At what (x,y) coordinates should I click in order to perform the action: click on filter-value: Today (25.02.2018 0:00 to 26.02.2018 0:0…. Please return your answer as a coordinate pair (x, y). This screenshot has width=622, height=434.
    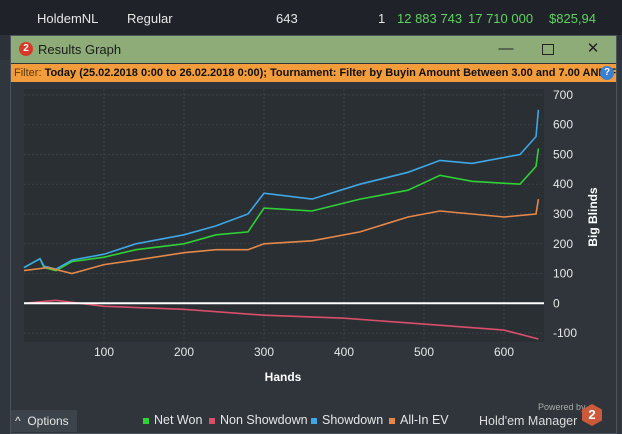
    Looking at the image, I should click on (330, 73).